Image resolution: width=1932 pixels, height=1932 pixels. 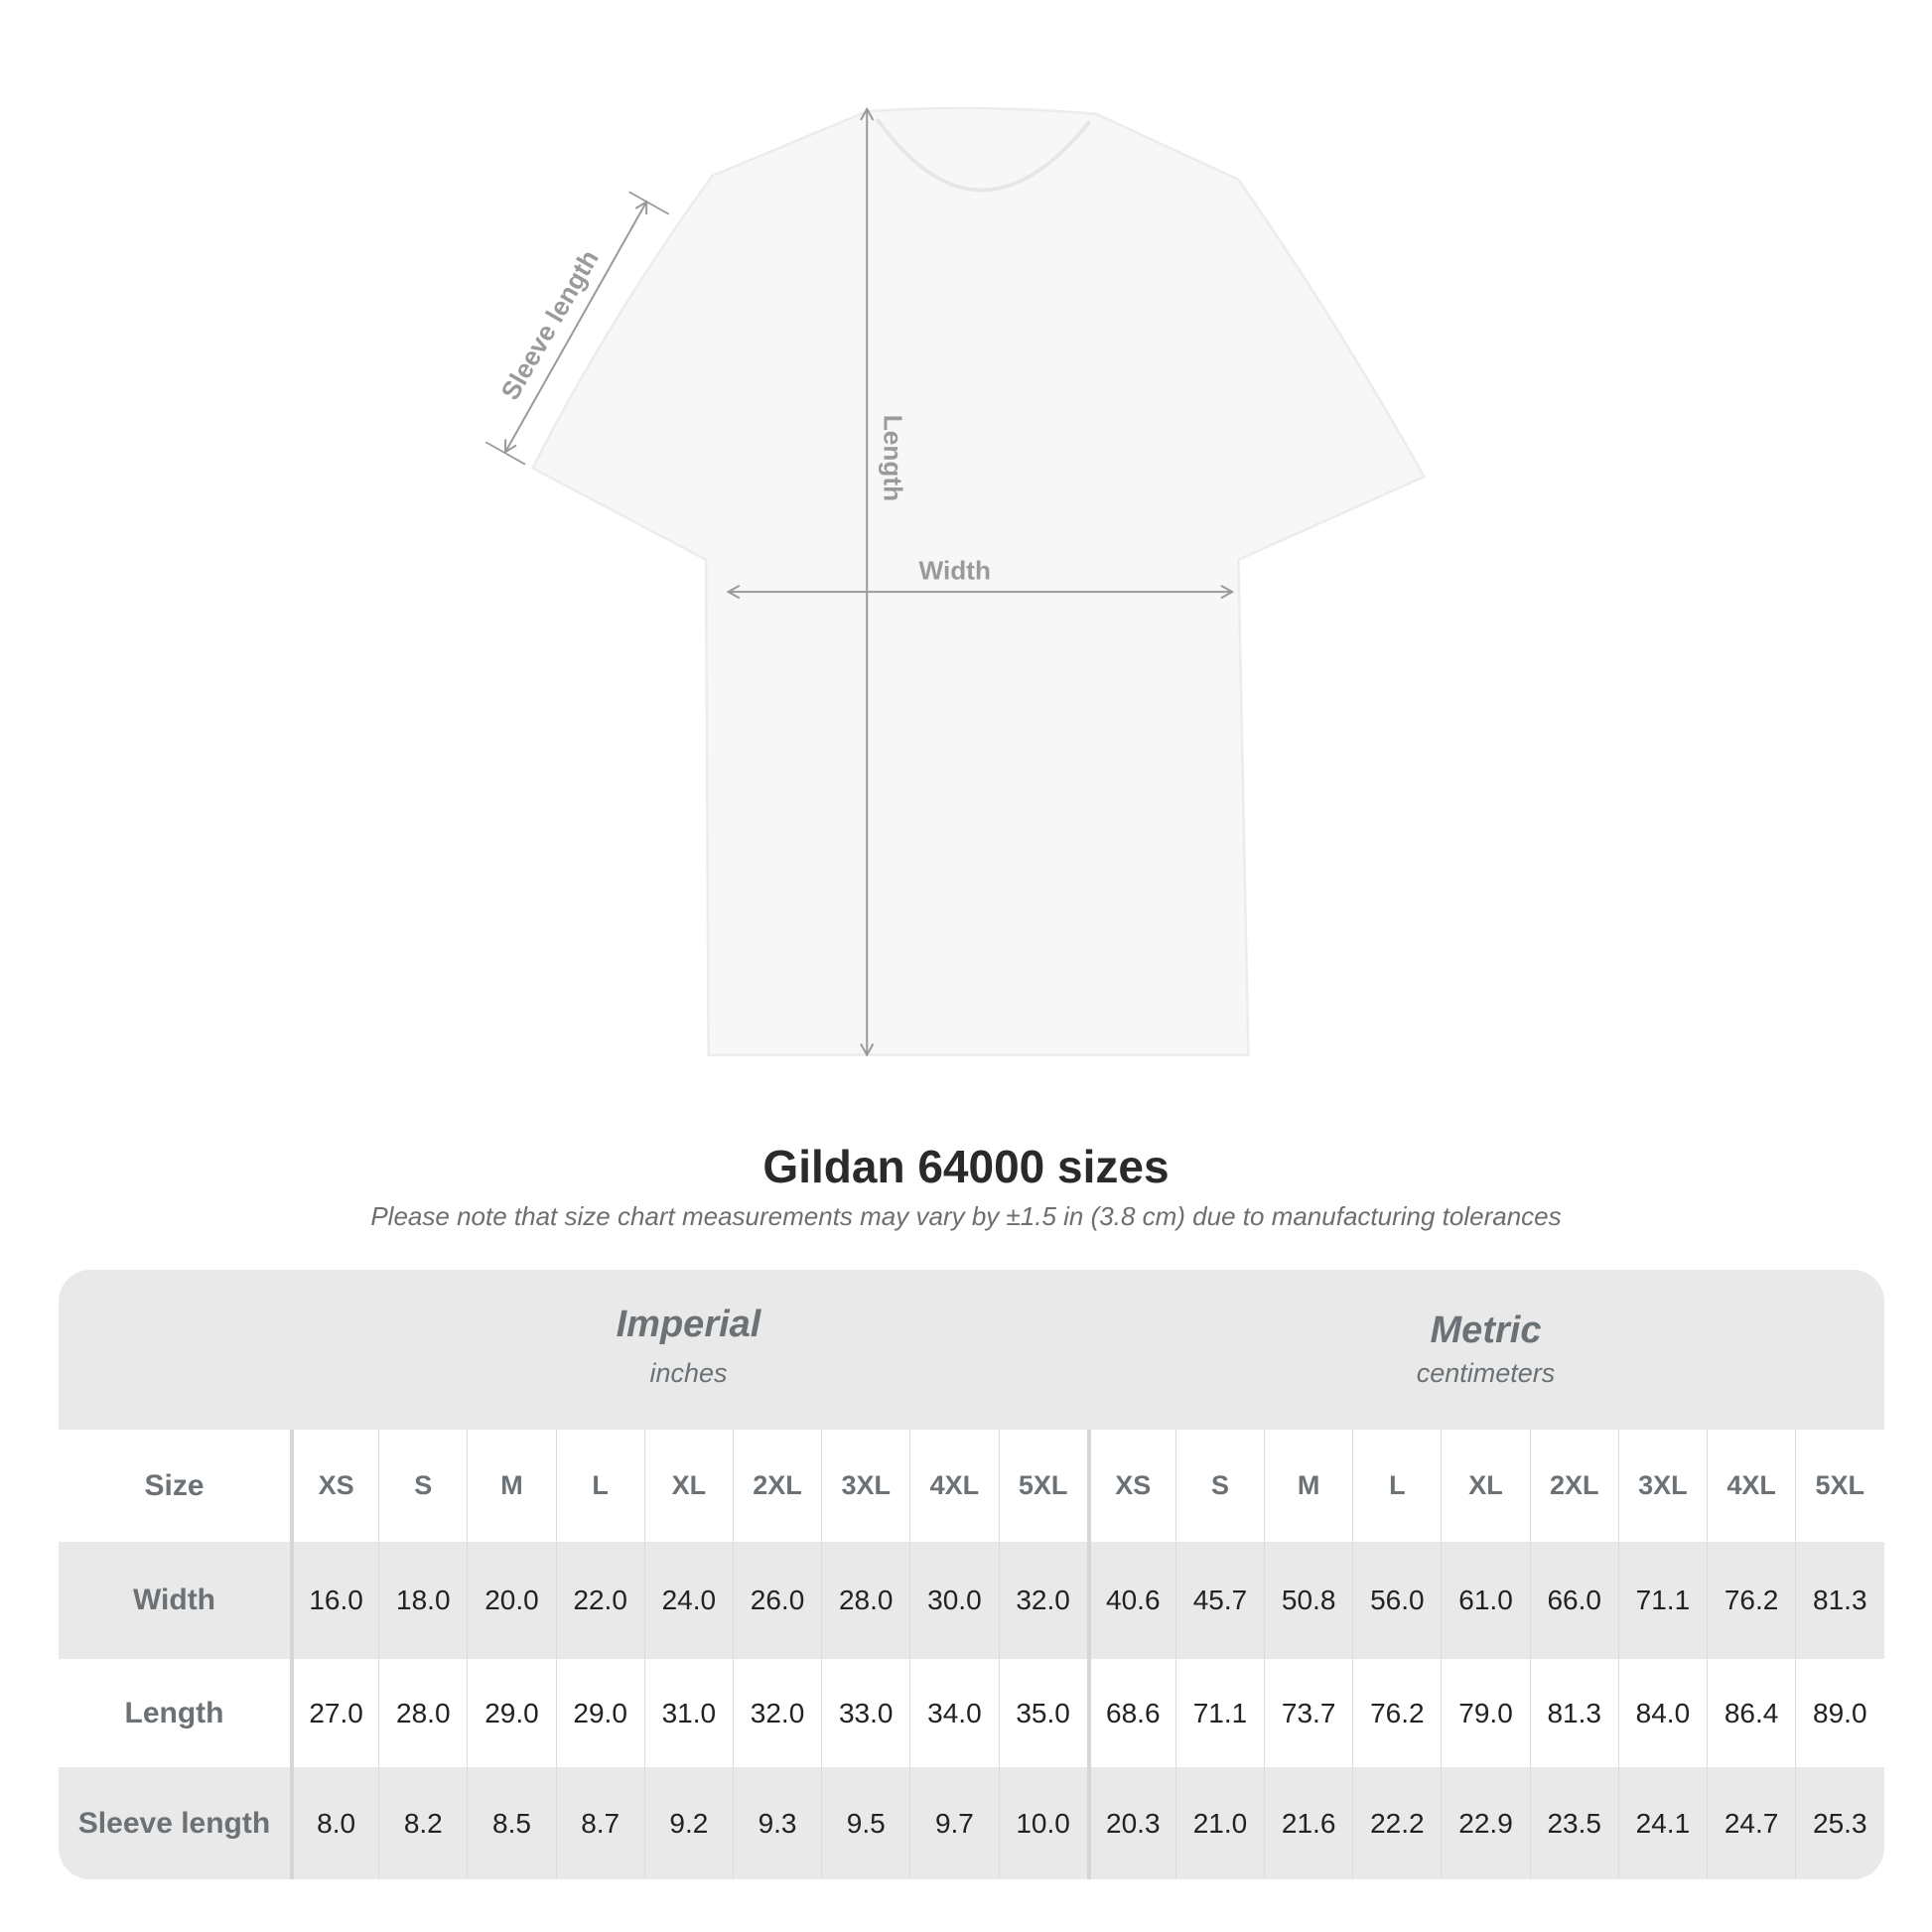 I want to click on table-cell: 21.0, so click(x=1219, y=1823).